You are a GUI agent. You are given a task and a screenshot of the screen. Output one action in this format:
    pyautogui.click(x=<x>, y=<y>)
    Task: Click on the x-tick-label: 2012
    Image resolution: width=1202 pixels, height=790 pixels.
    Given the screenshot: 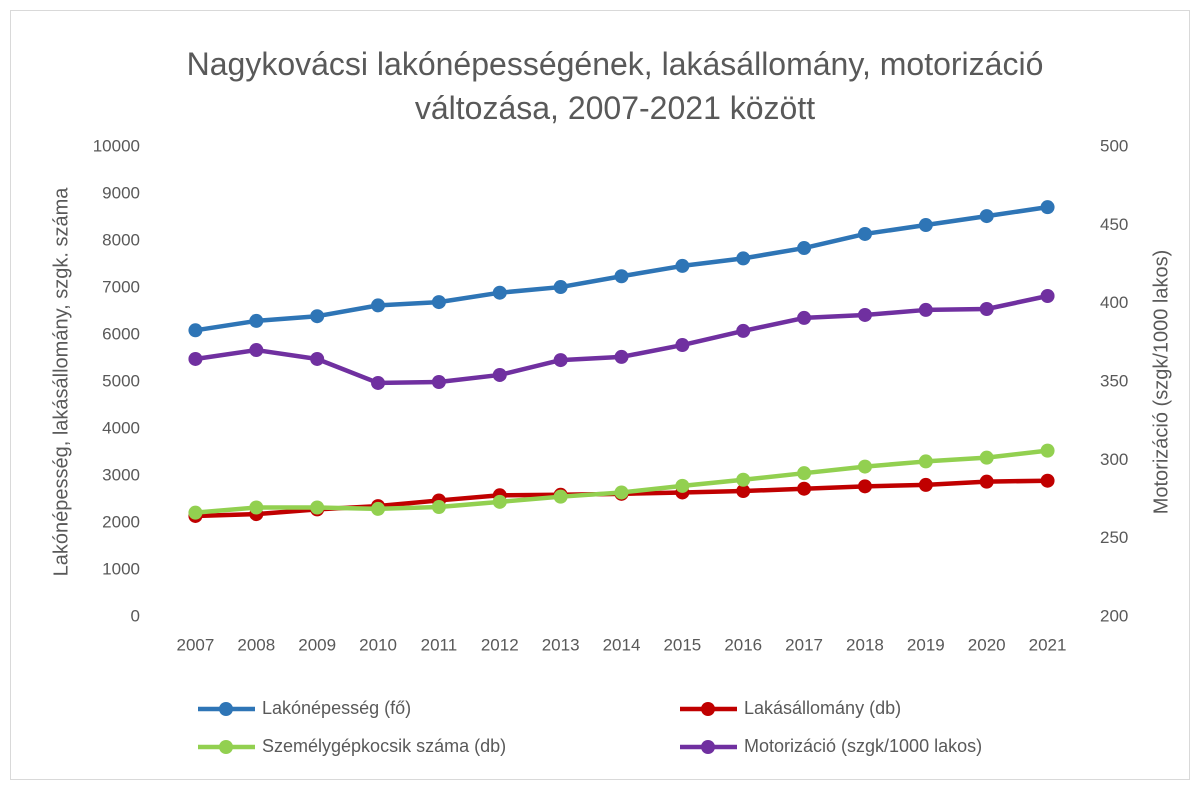 What is the action you would take?
    pyautogui.click(x=500, y=644)
    